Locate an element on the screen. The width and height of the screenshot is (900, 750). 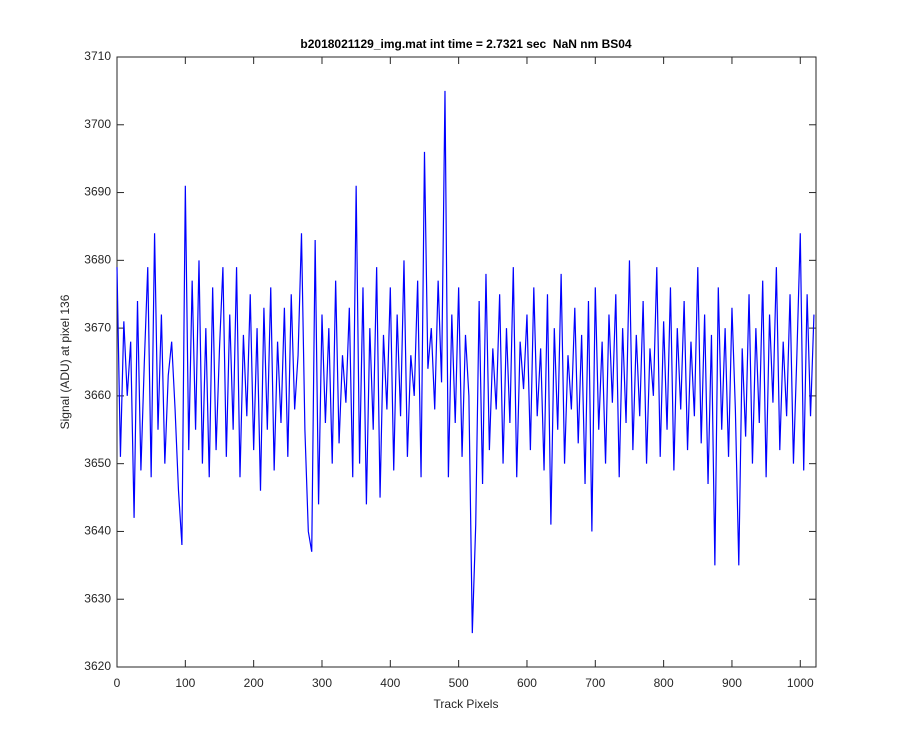
y-tick-label: 3660 is located at coordinates (97, 395).